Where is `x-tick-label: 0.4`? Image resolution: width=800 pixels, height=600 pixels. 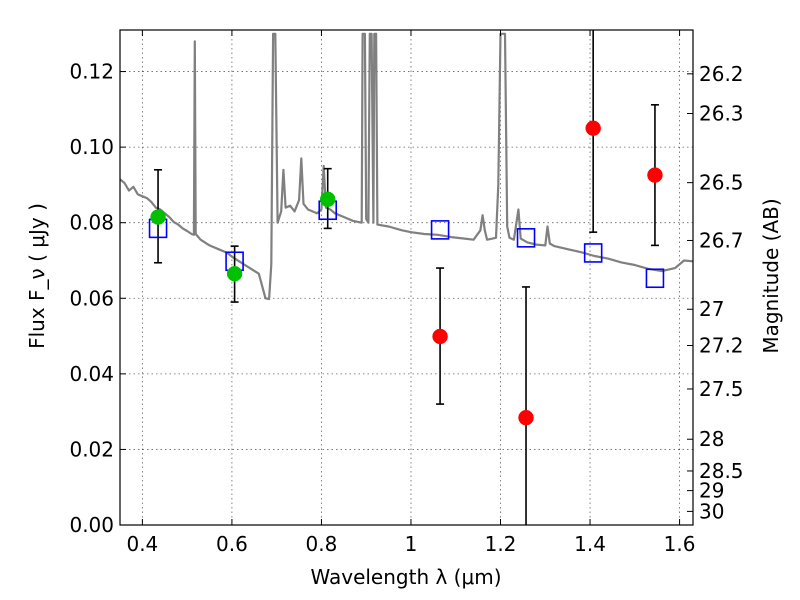
x-tick-label: 0.4 is located at coordinates (142, 544).